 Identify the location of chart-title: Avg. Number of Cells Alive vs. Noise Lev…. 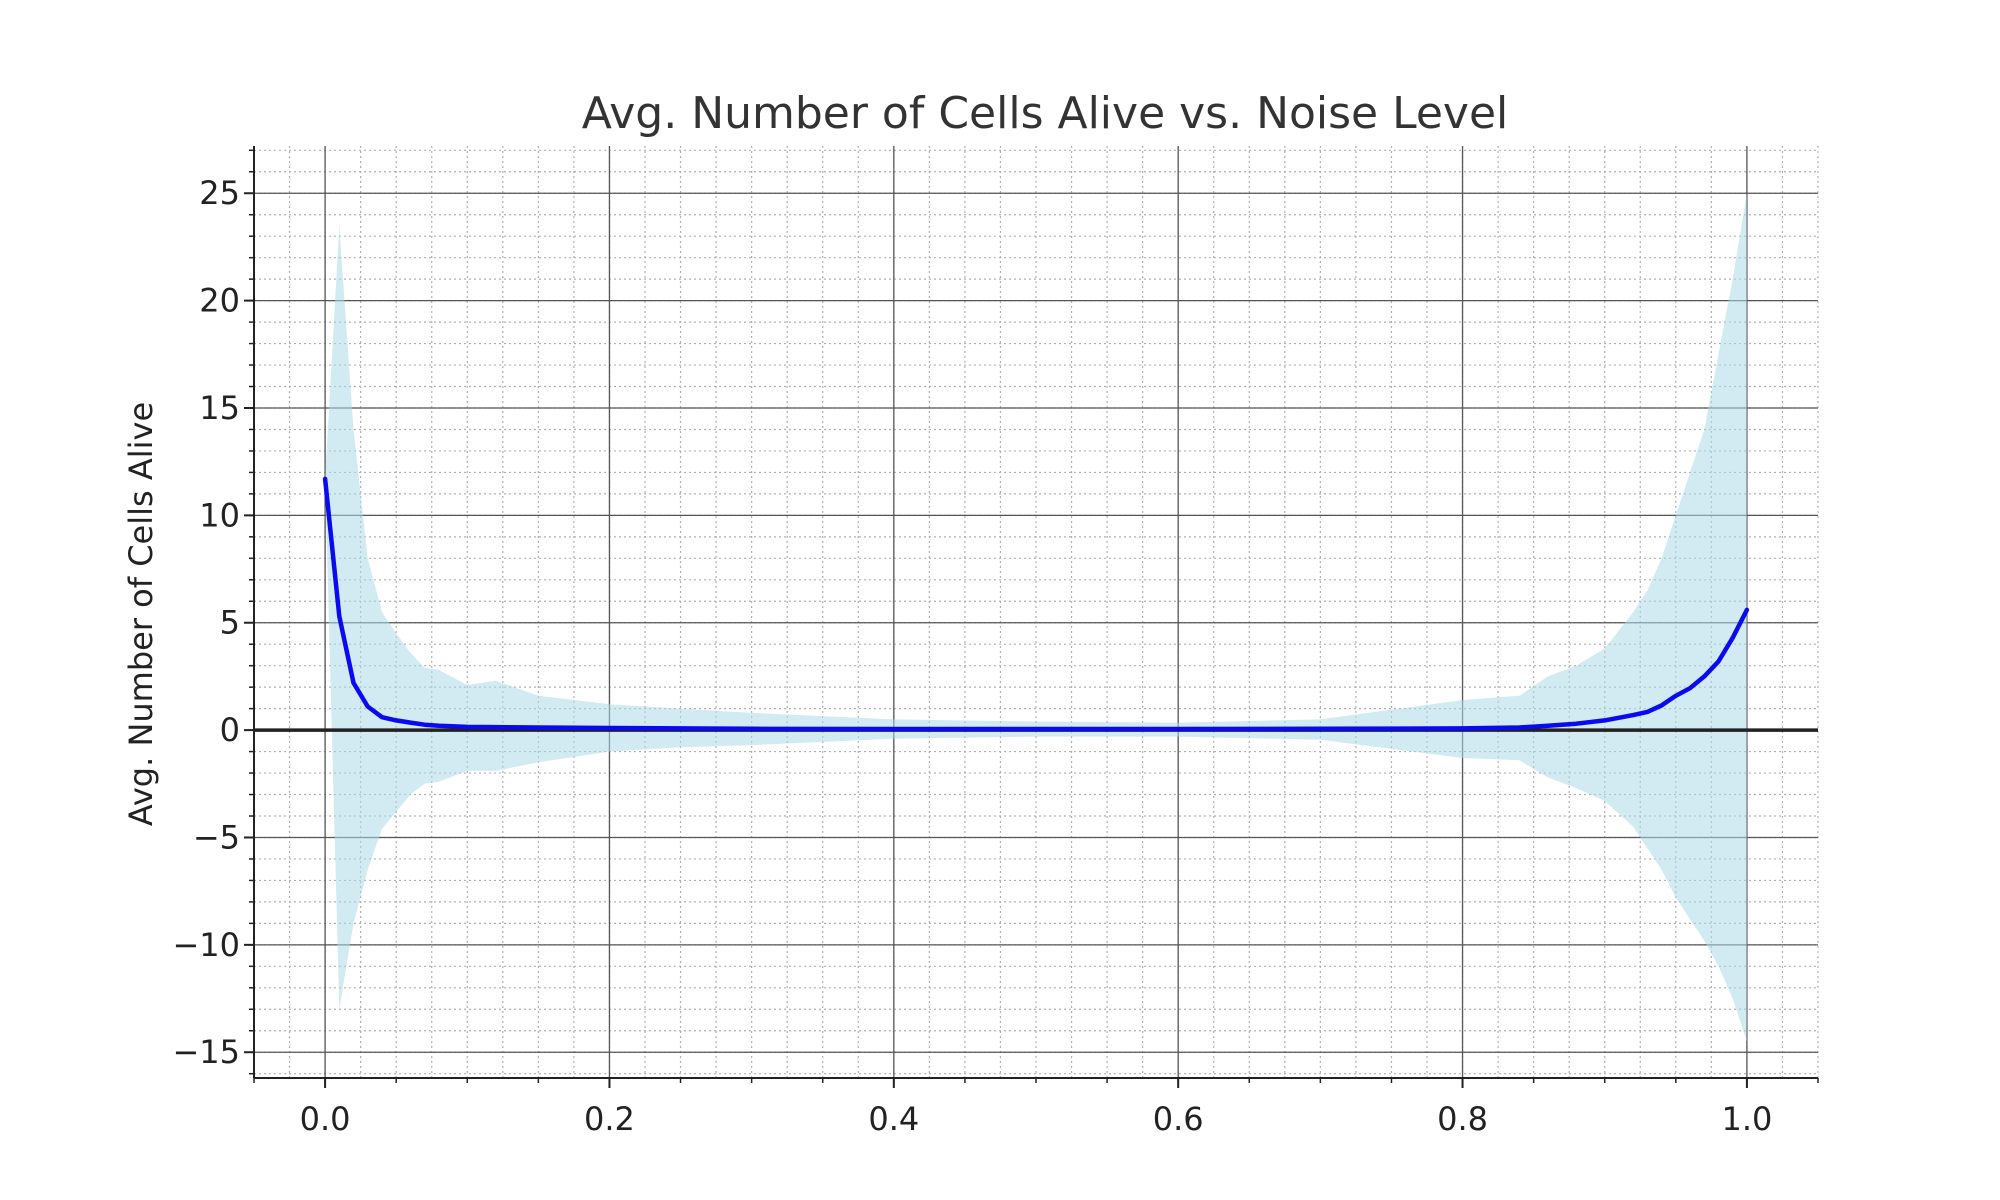
(1045, 113).